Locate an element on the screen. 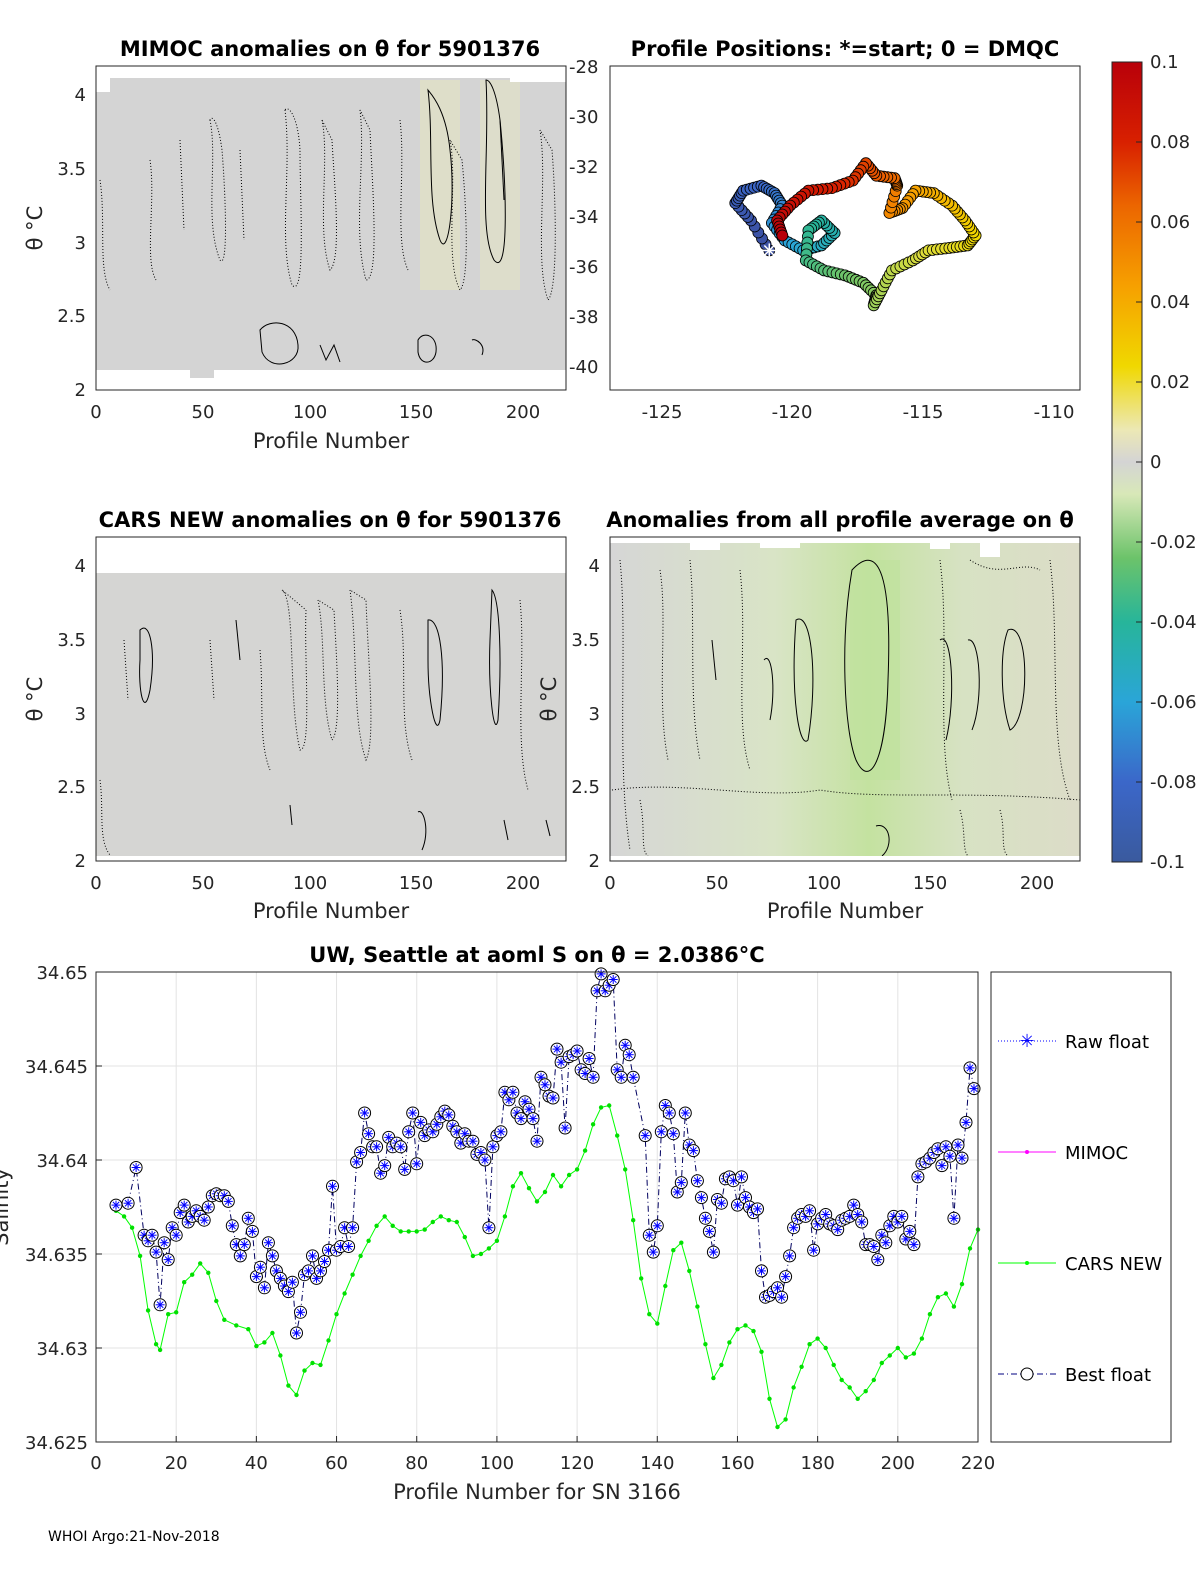  colorbar-tick-label: -0.08 is located at coordinates (1173, 782).